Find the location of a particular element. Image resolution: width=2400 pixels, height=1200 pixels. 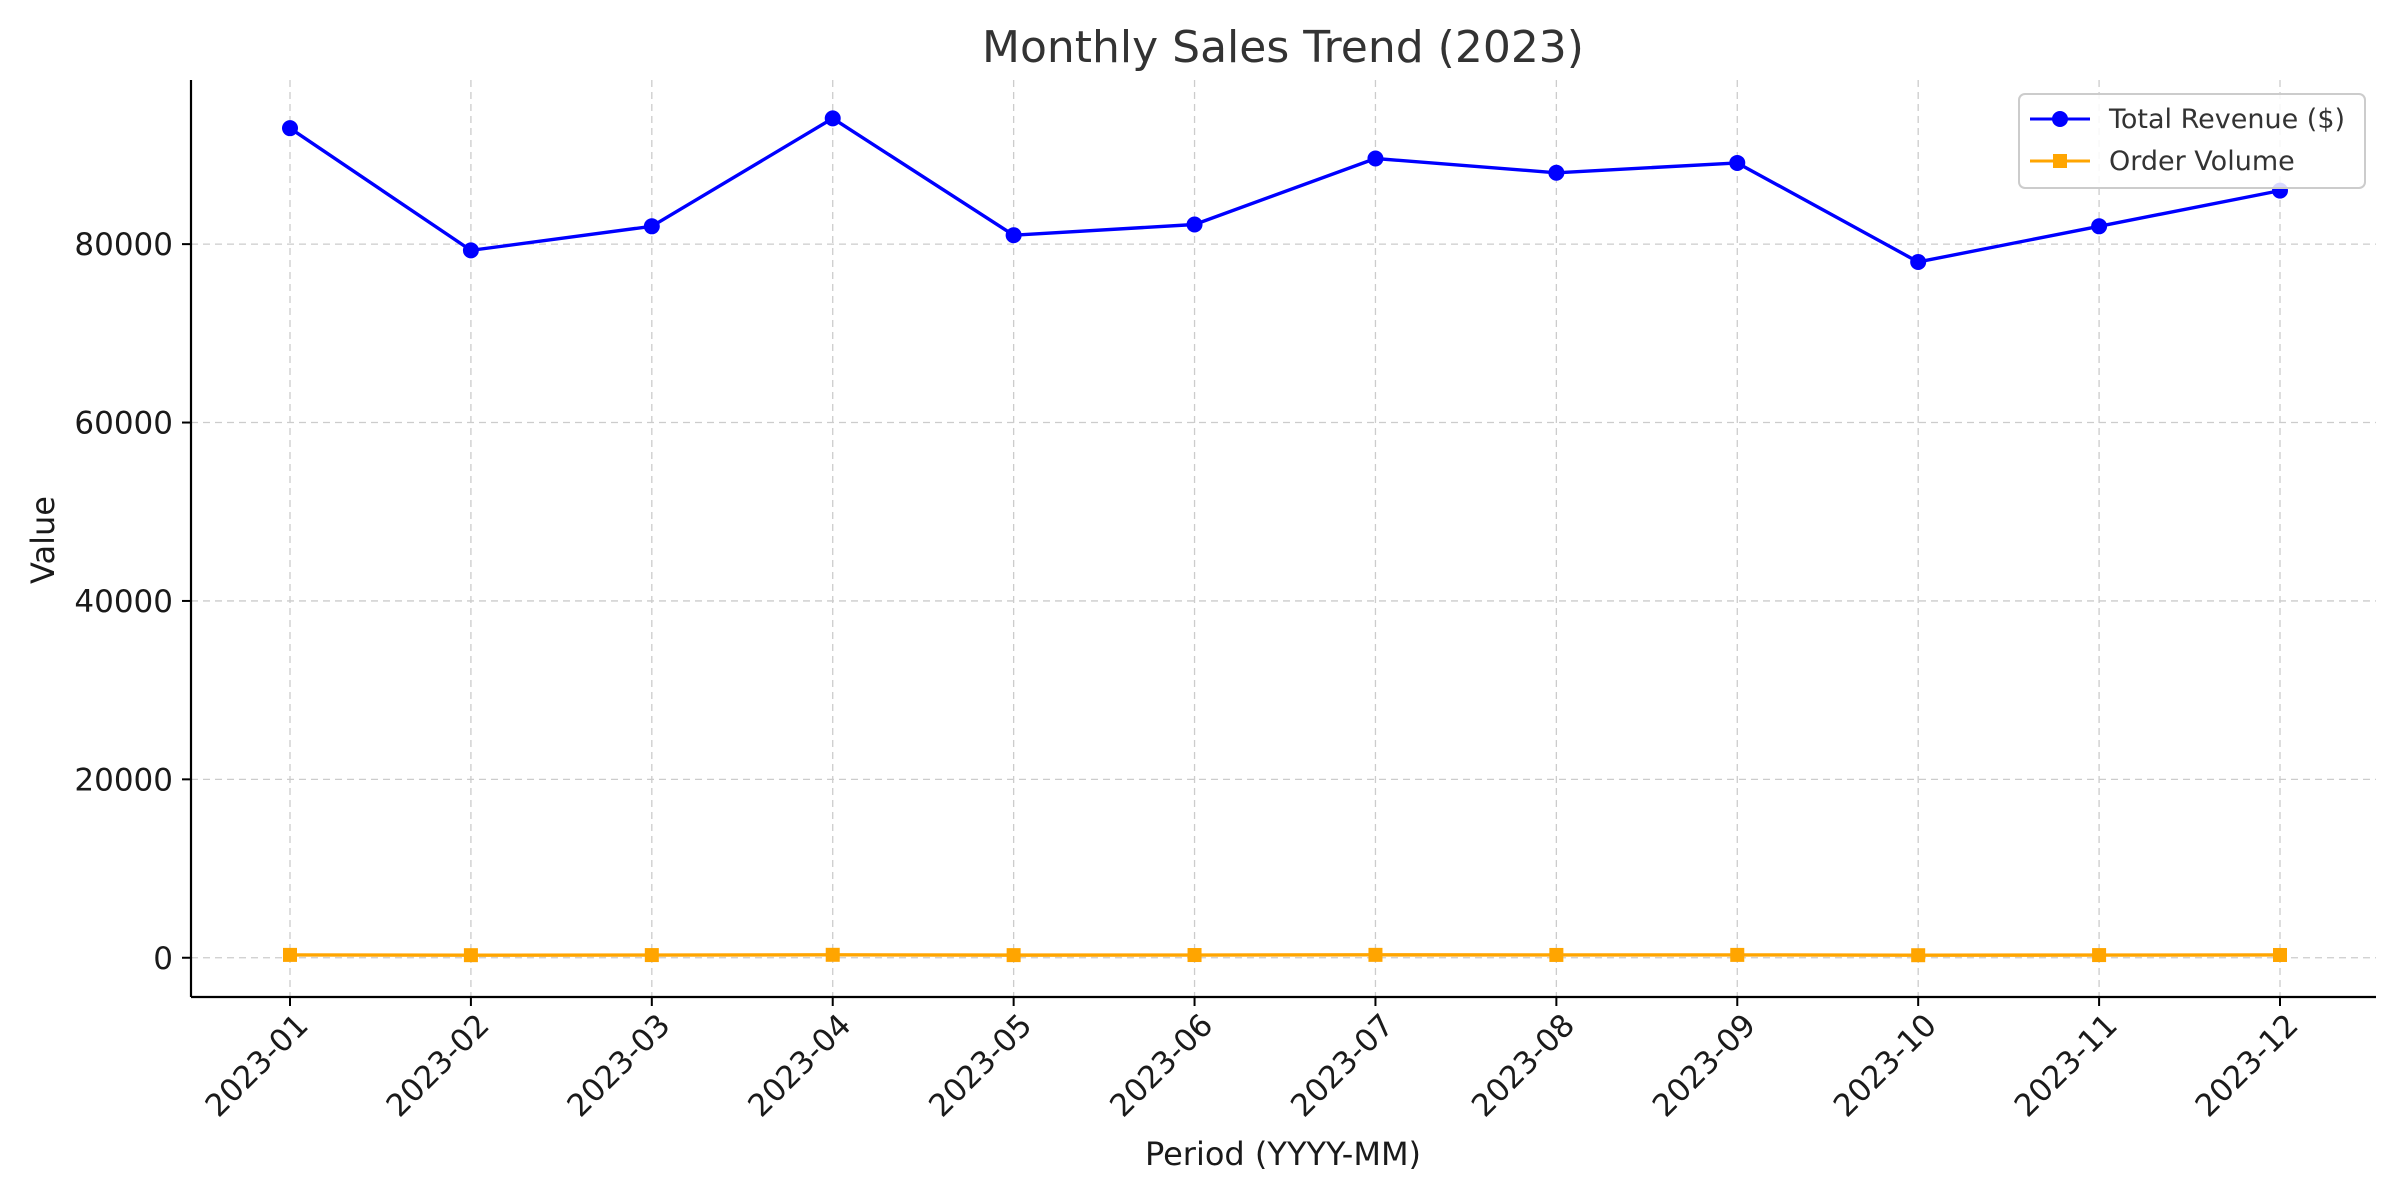

x-tick-label: 2023-09 is located at coordinates (1704, 1065).